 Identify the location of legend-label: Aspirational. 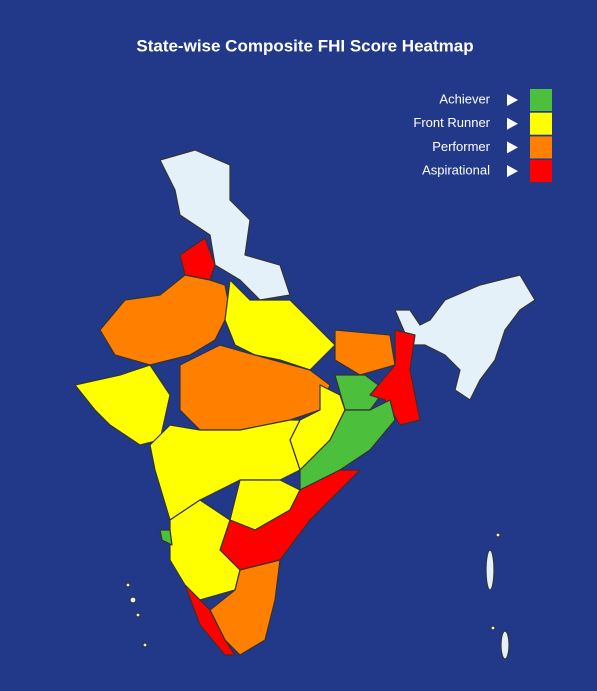
(456, 170).